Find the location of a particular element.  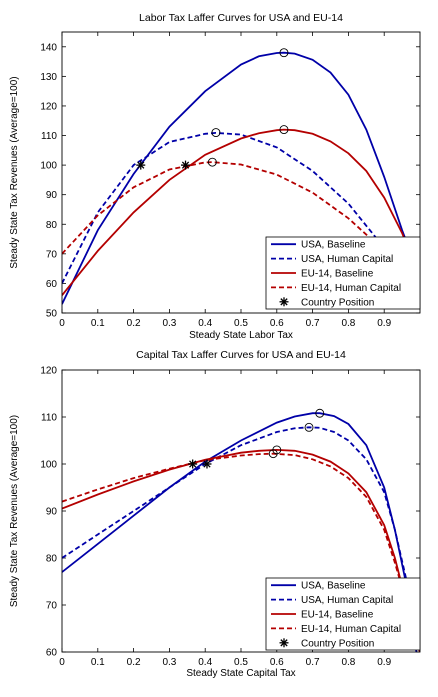

y-tick-label: 50 is located at coordinates (52, 314).